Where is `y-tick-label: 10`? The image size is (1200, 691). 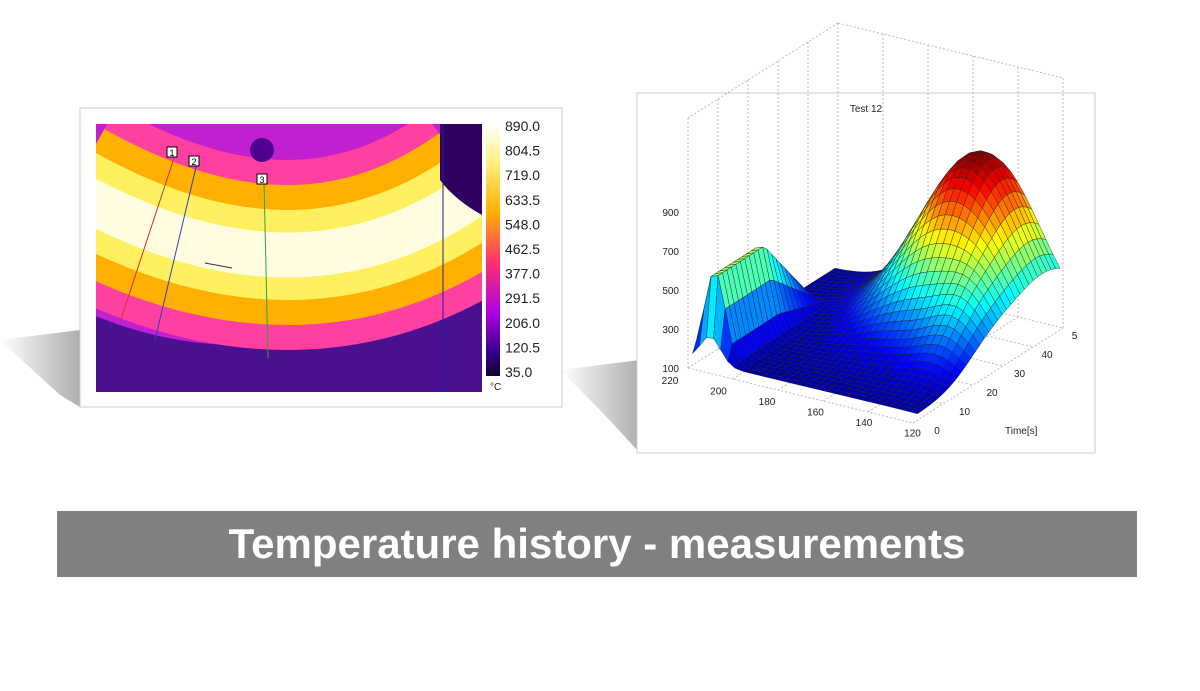
y-tick-label: 10 is located at coordinates (965, 412).